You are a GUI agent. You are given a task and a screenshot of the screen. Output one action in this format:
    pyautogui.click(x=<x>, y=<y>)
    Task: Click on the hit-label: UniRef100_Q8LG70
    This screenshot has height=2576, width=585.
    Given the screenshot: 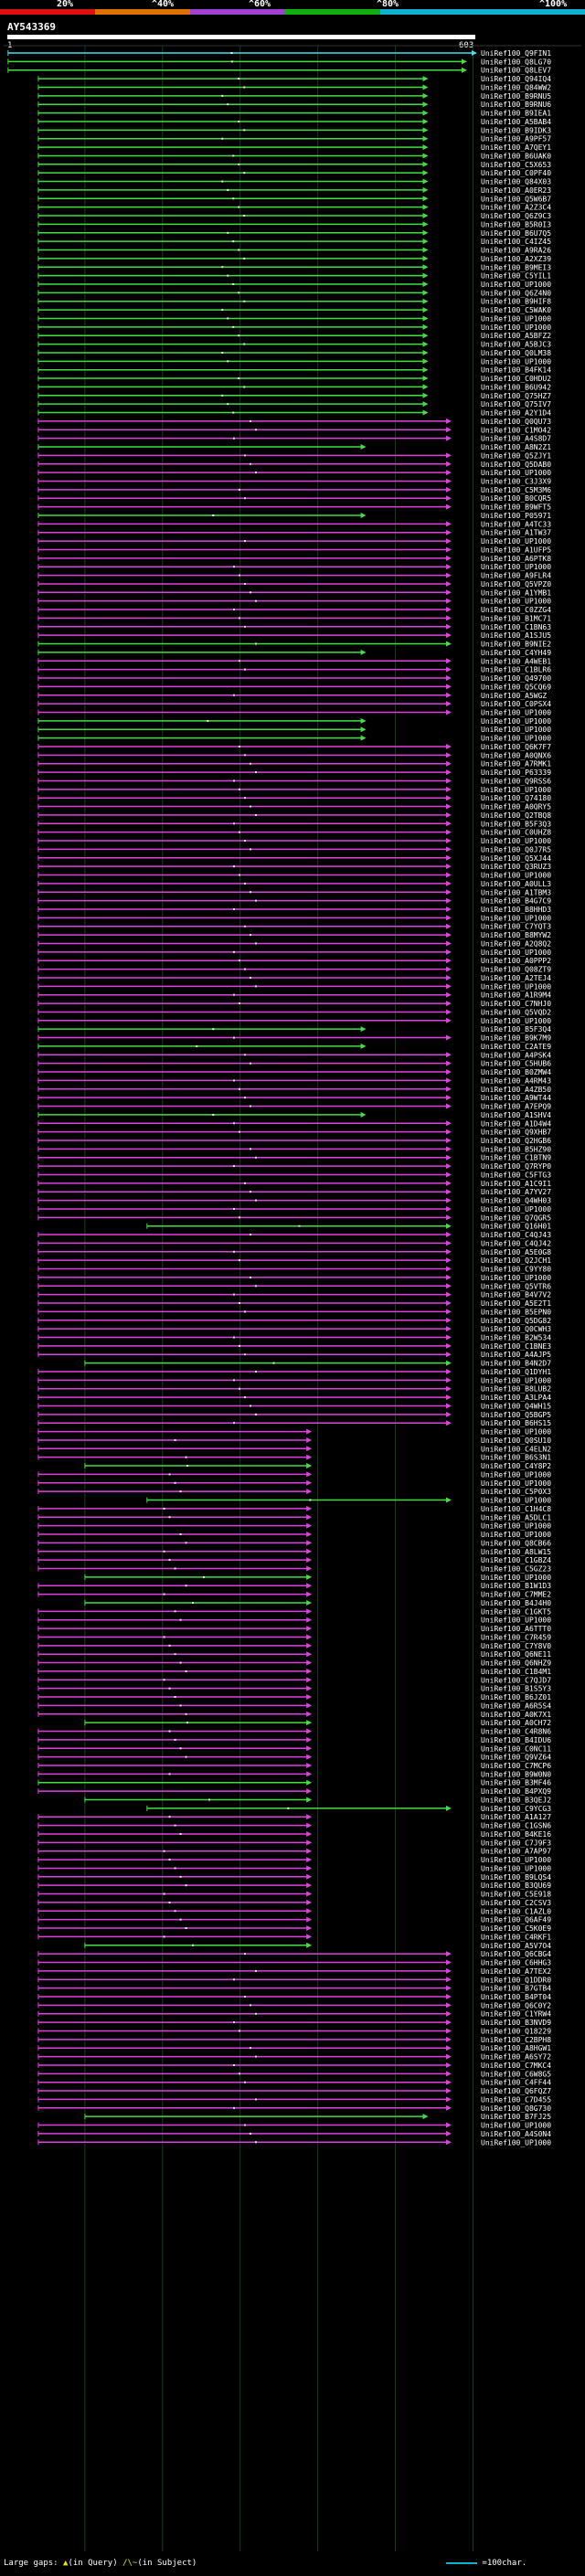 What is the action you would take?
    pyautogui.click(x=516, y=62)
    